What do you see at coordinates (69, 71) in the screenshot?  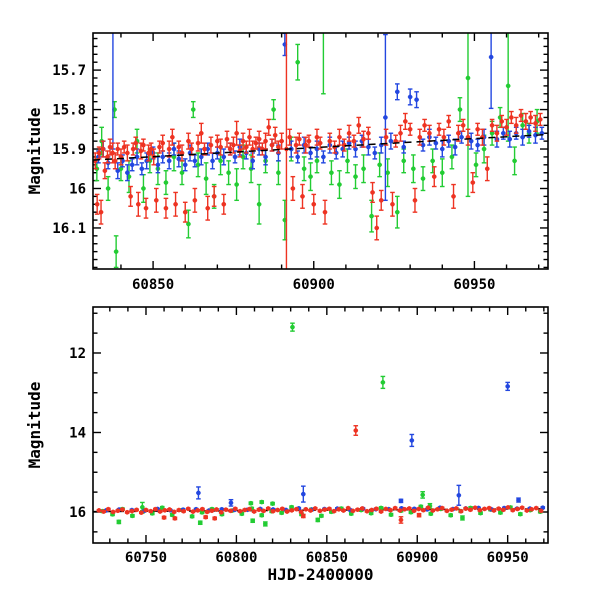 I see `y-tick-label: 15.7` at bounding box center [69, 71].